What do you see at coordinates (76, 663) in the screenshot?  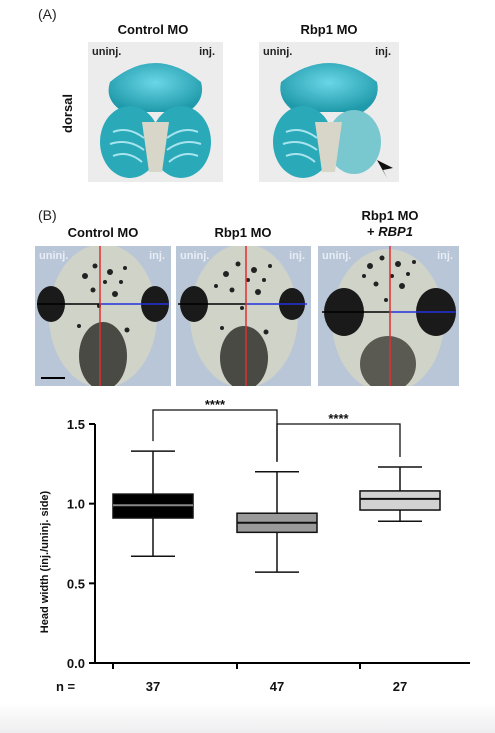 I see `y-tick-label: 0.0` at bounding box center [76, 663].